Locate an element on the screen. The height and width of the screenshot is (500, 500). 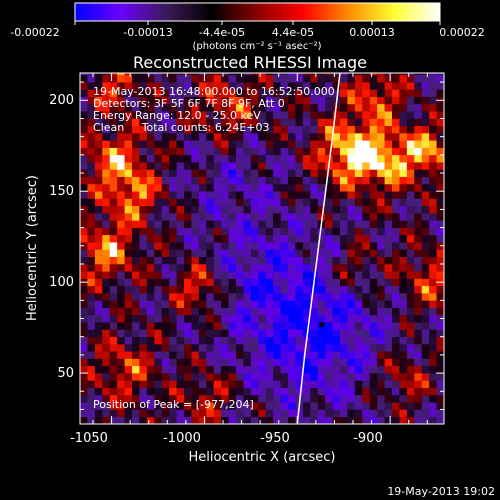
info-line-detectors: Detectors: 3F 5F 6F 7F 8F 9F, Att 0 is located at coordinates (189, 103).